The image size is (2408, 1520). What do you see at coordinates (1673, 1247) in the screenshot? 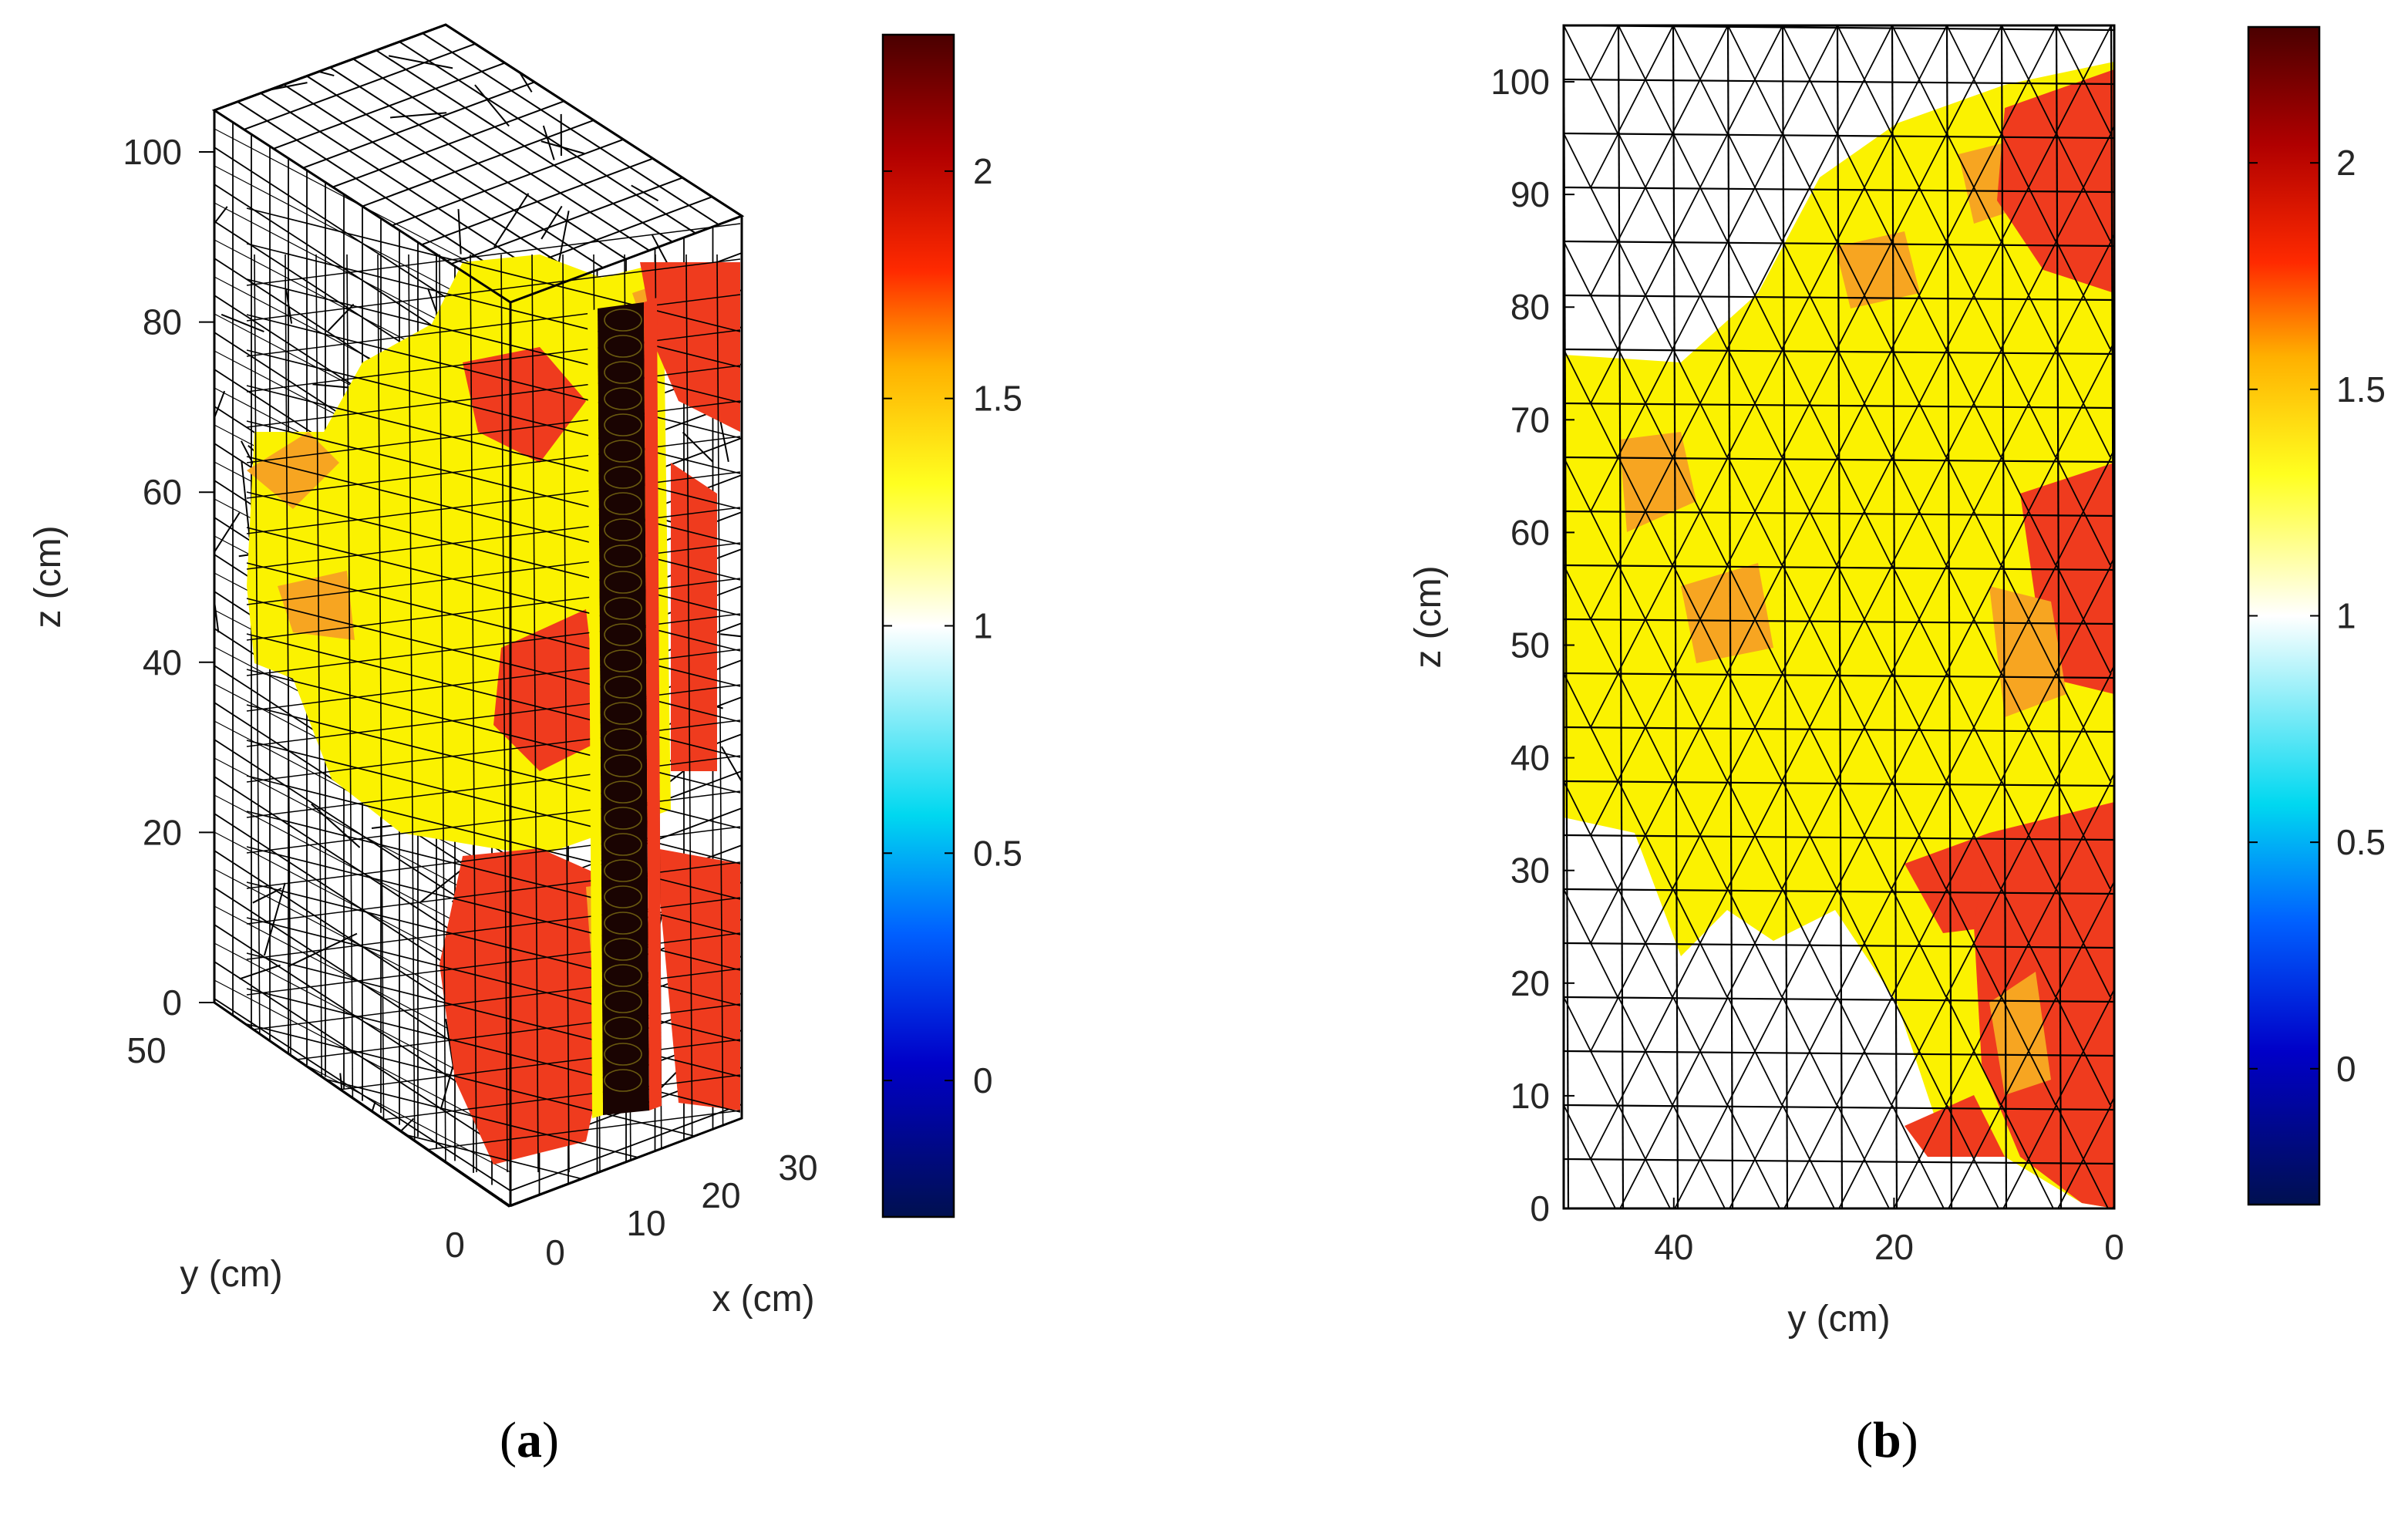
I see `y-tick-label: 40` at bounding box center [1673, 1247].